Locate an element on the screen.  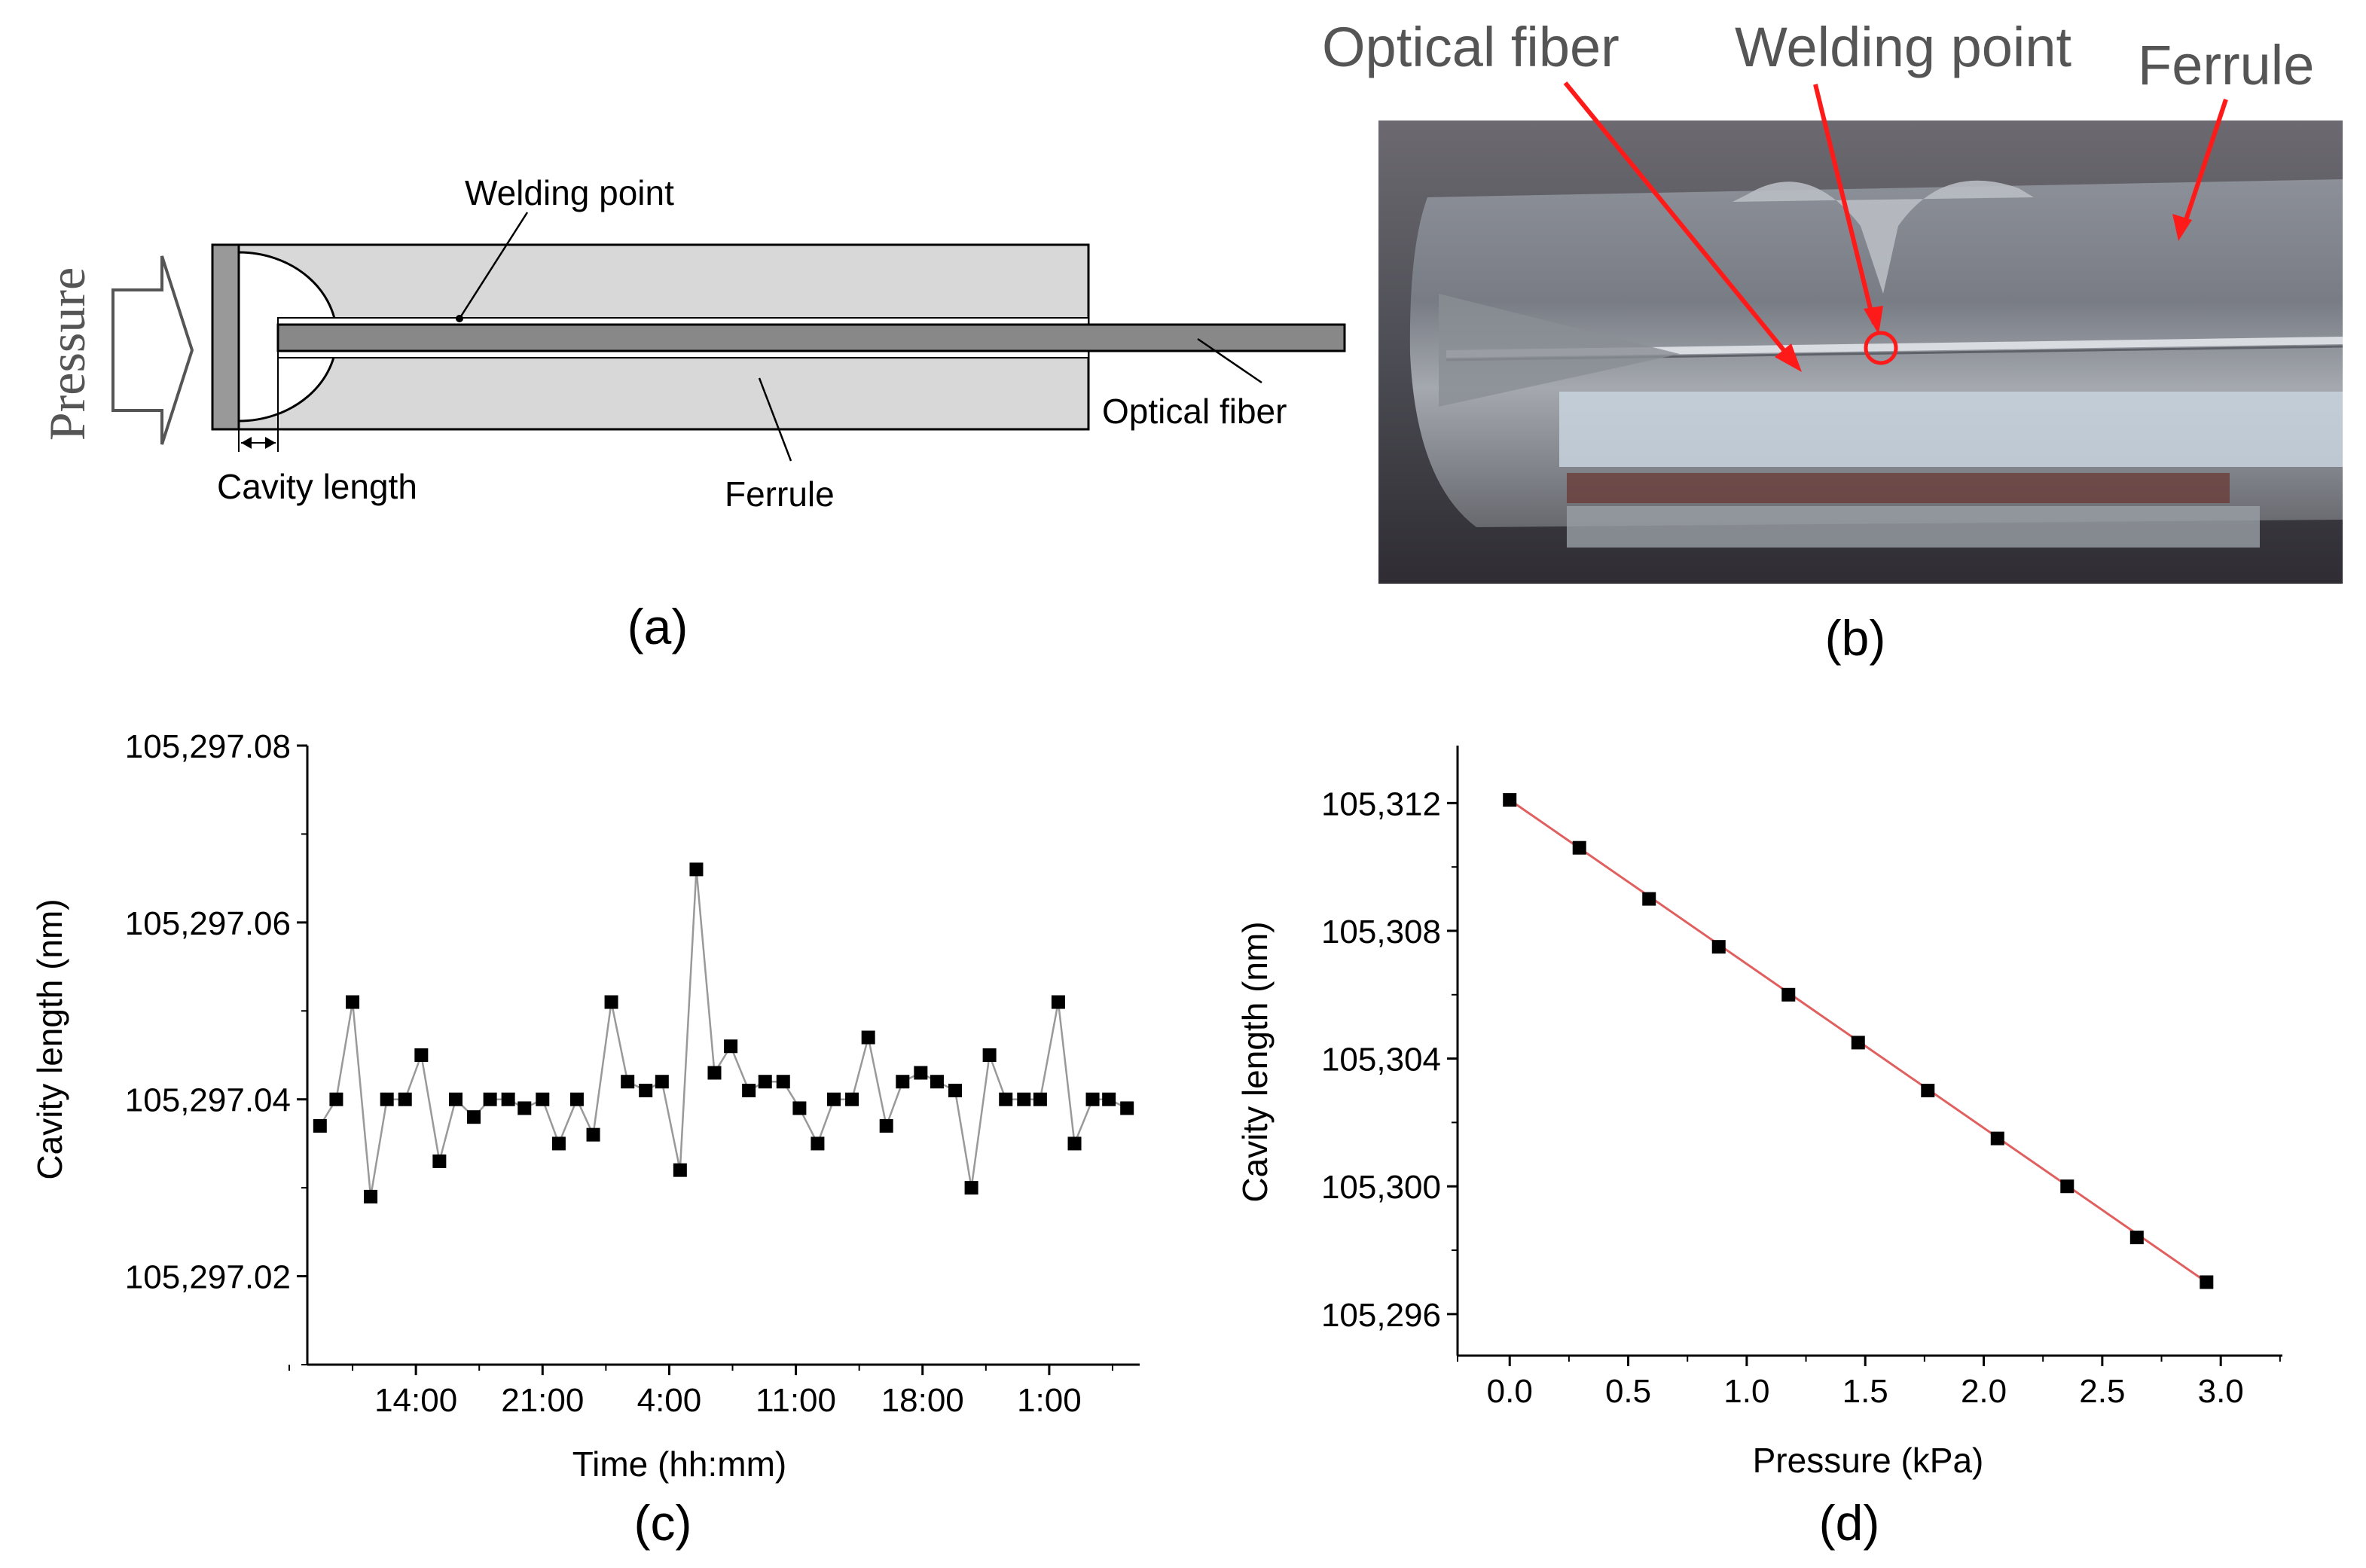
photo-welding-circle is located at coordinates (1881, 348).